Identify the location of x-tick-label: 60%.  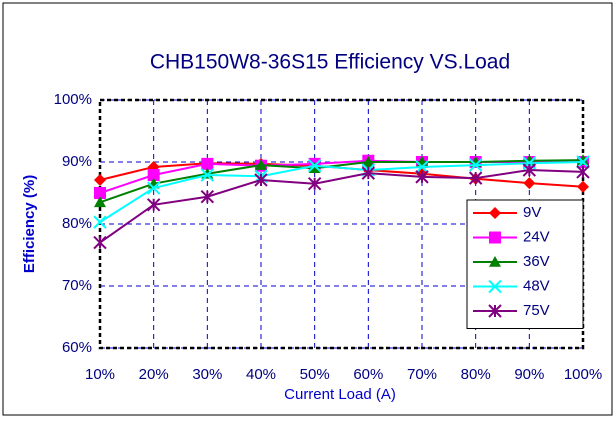
(368, 374).